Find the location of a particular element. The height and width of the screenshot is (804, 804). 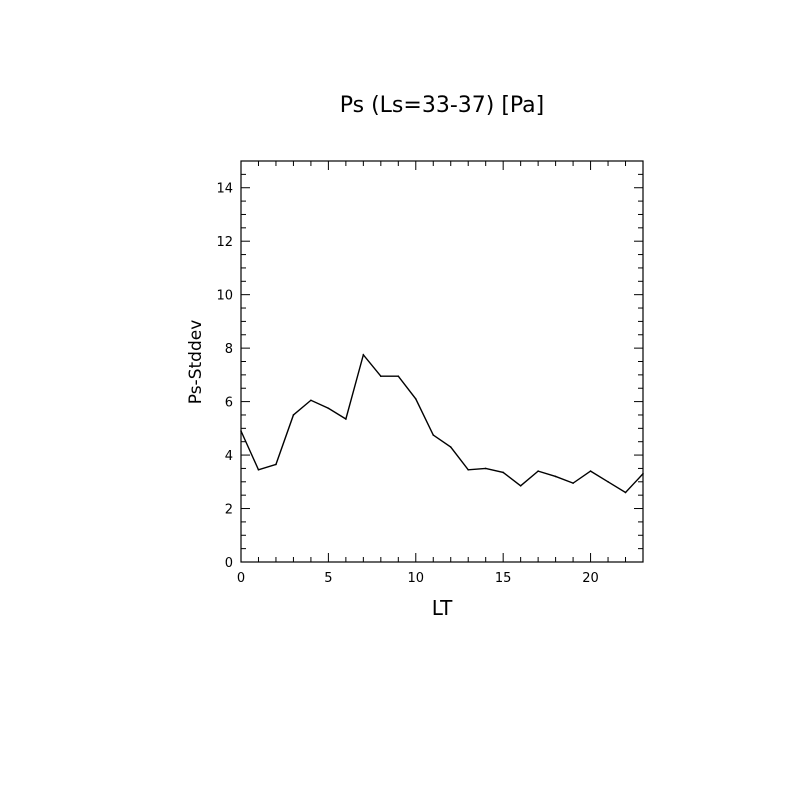

x-tick-label: 15 is located at coordinates (503, 578).